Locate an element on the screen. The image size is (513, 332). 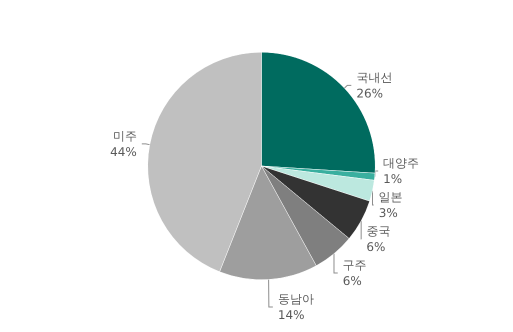
data-label: 26% is located at coordinates (369, 93).